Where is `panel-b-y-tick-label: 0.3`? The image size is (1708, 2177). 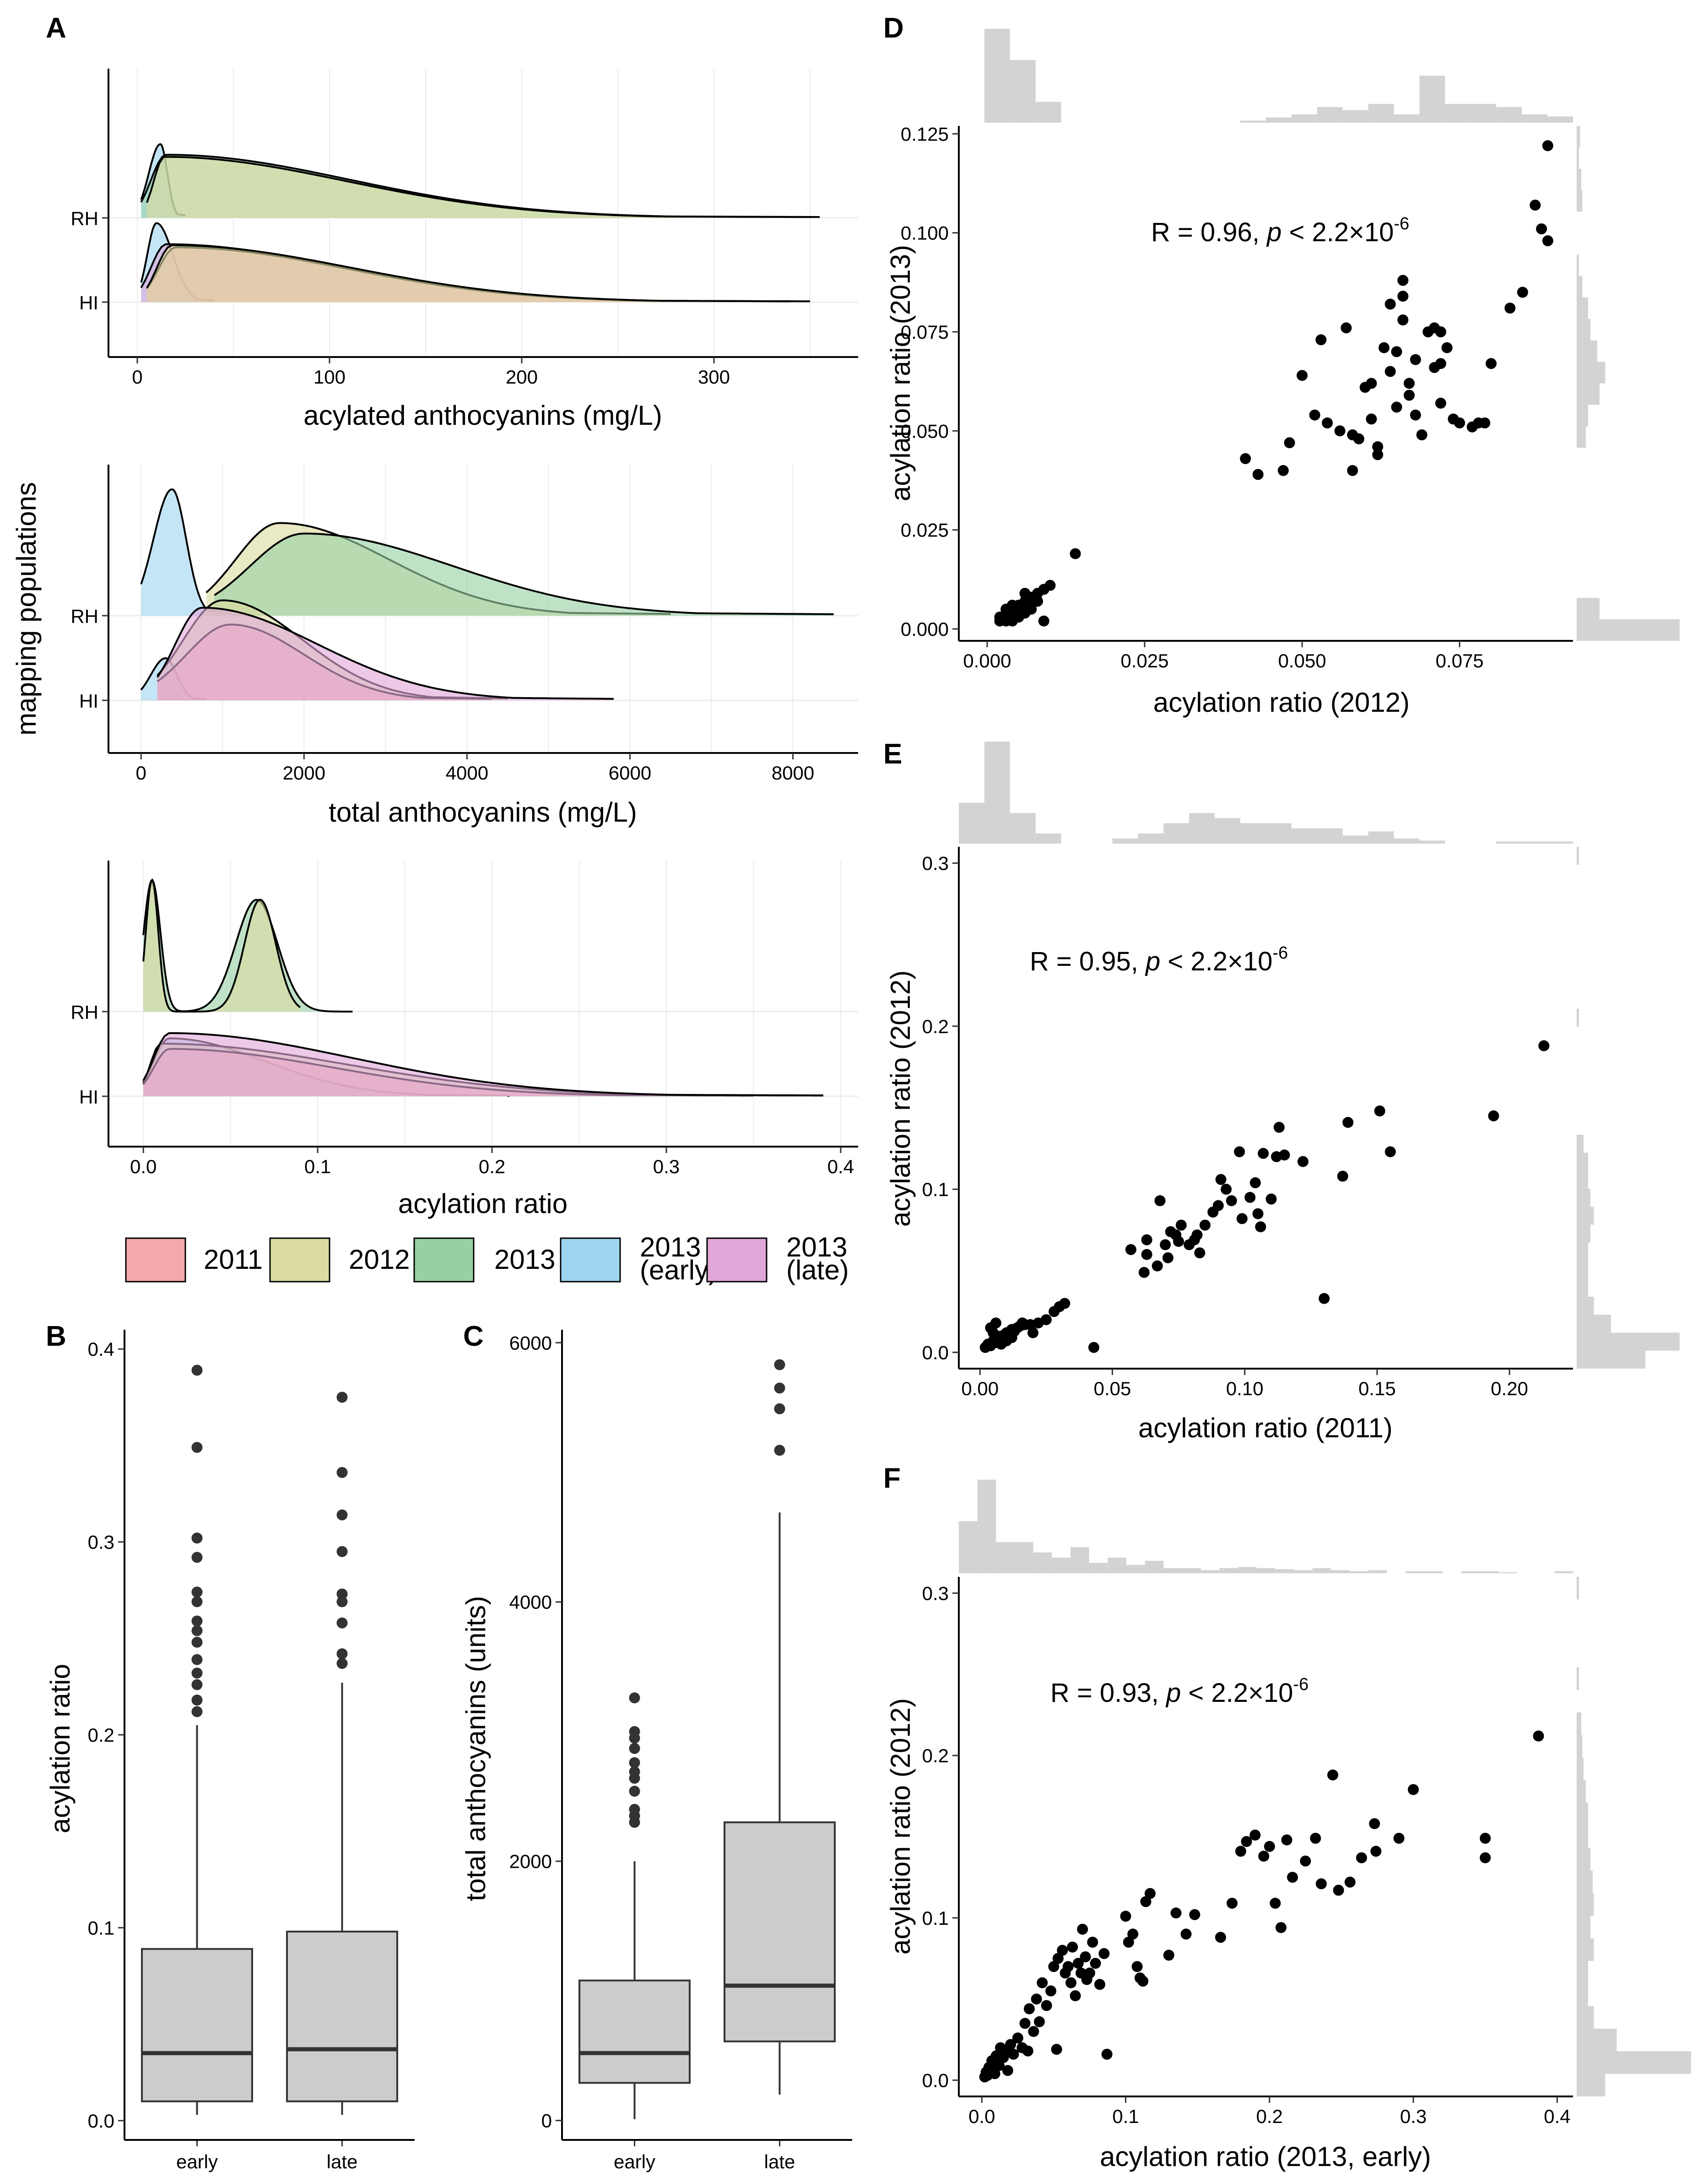 panel-b-y-tick-label: 0.3 is located at coordinates (101, 1542).